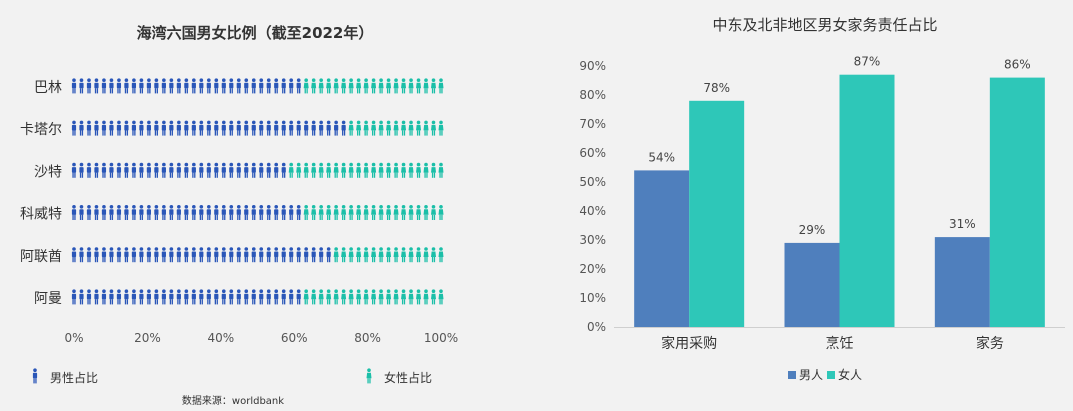 Image resolution: width=1073 pixels, height=411 pixels. Describe the element at coordinates (110, 260) in the screenshot. I see `male-icon-r4-5-leg-left` at that location.